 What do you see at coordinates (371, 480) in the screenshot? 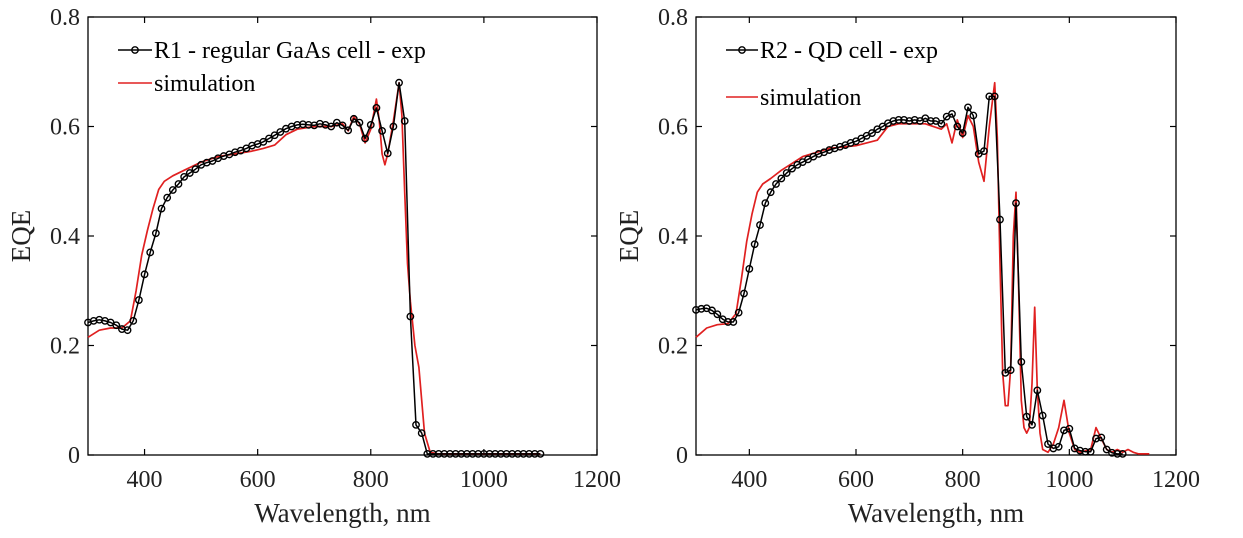
I see `x-tick-label: 800` at bounding box center [371, 480].